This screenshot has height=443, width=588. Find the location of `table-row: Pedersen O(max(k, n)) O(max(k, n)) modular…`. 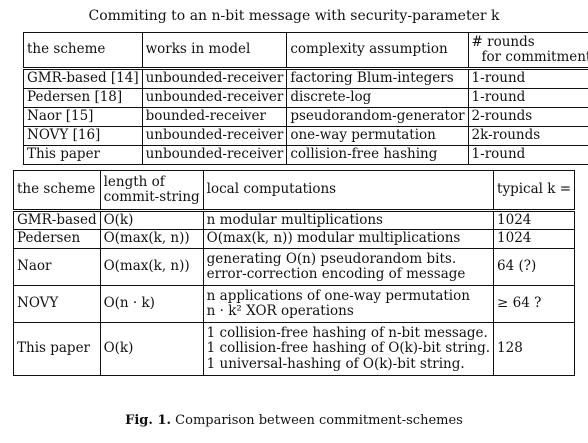

table-row: Pedersen O(max(k, n)) O(max(k, n)) modular… is located at coordinates (294, 239).